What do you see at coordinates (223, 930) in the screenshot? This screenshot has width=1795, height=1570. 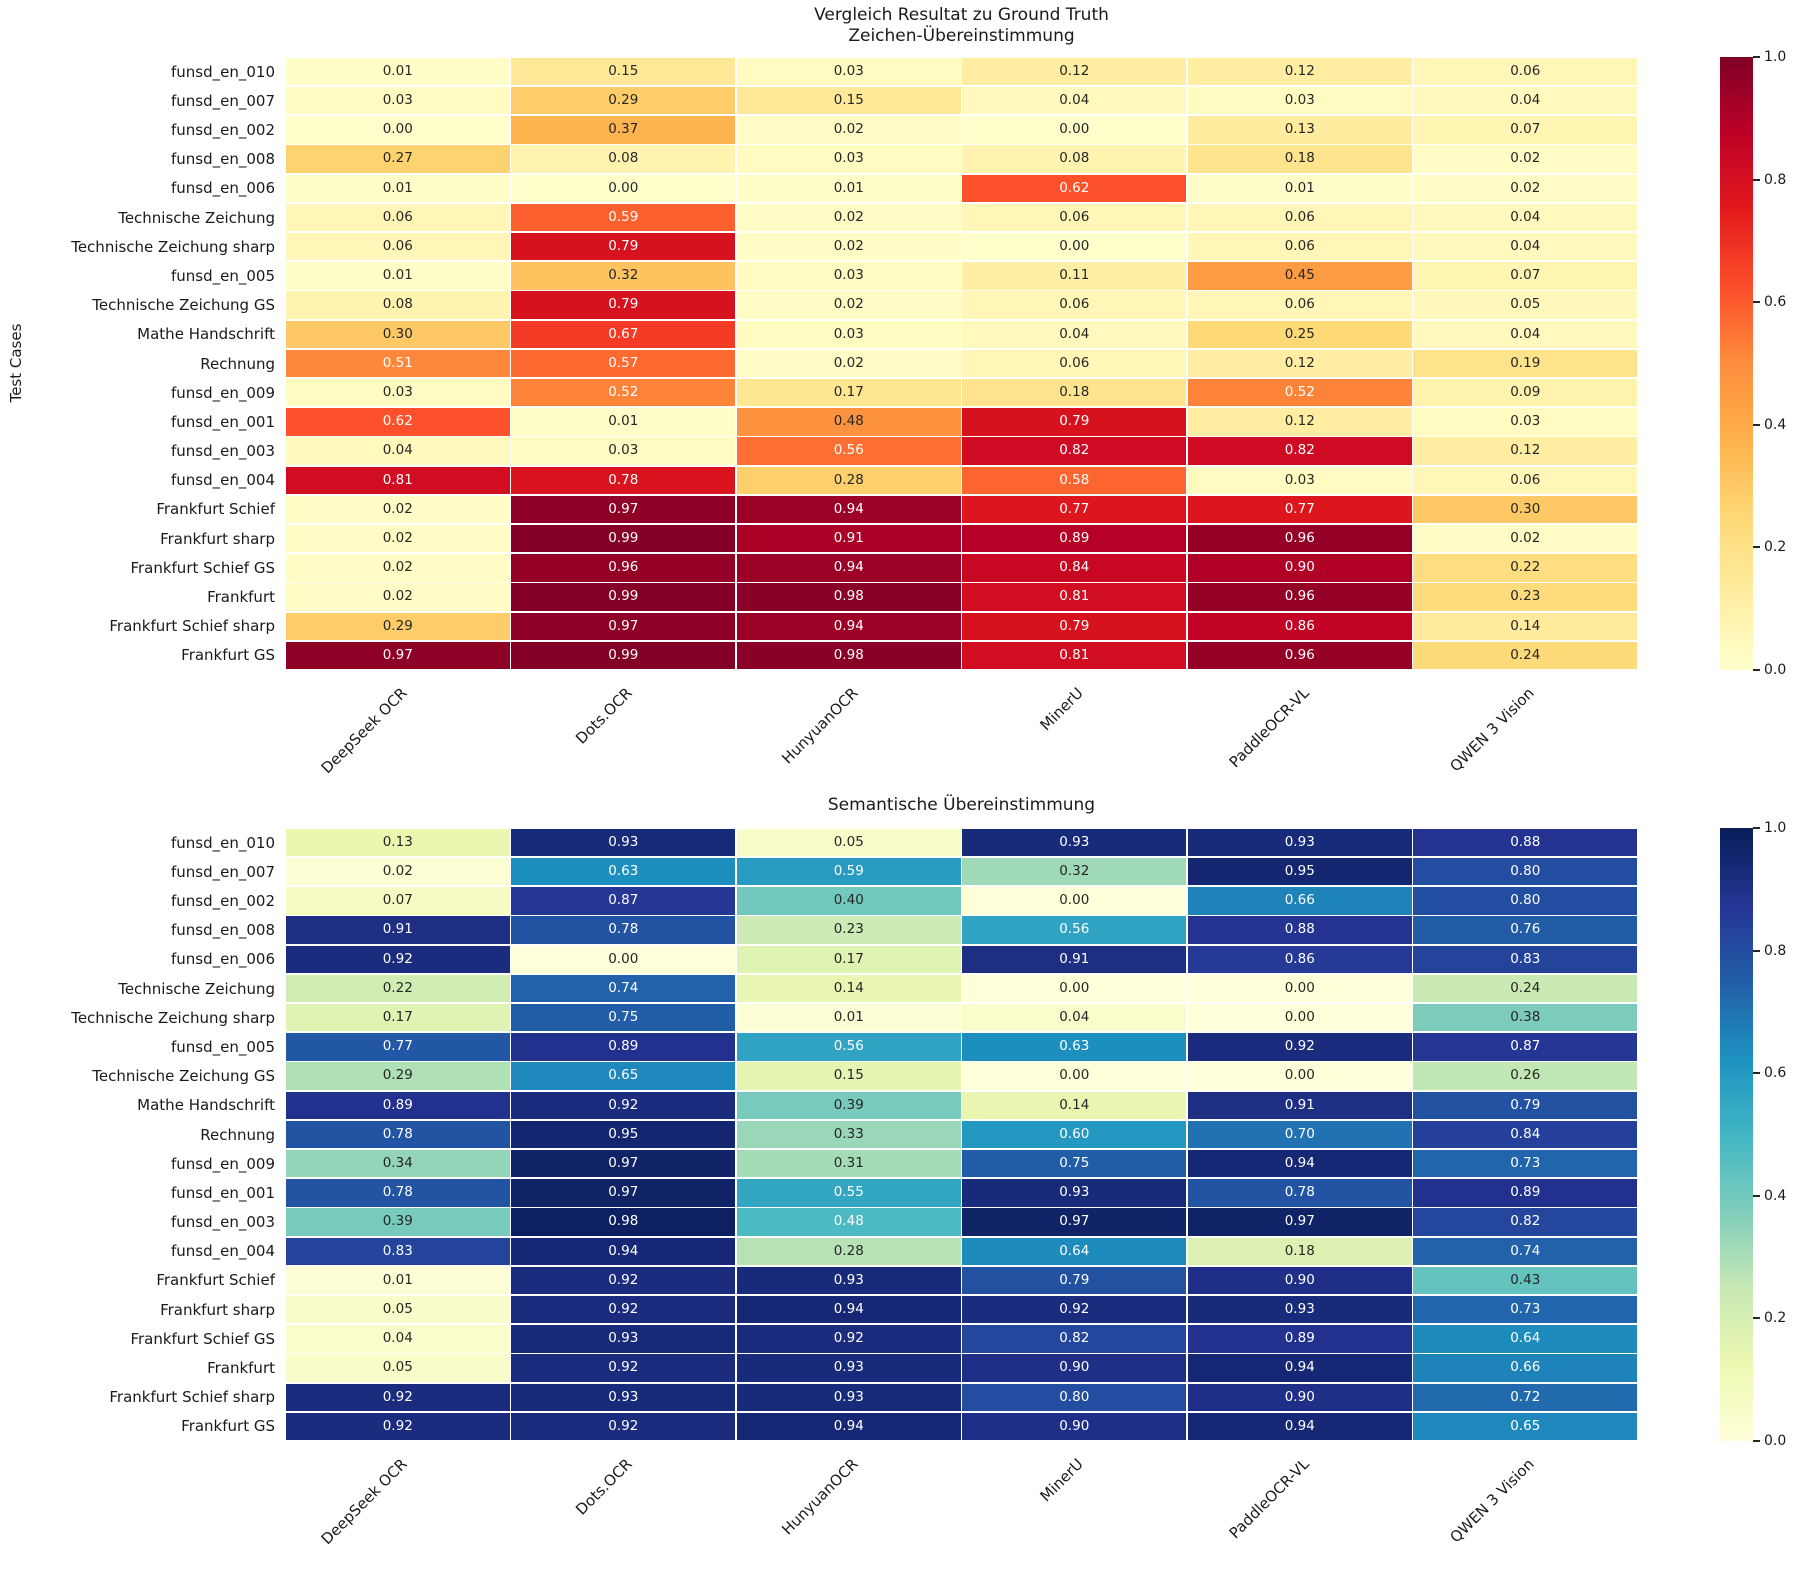 I see `row-label: funsd_en_008` at bounding box center [223, 930].